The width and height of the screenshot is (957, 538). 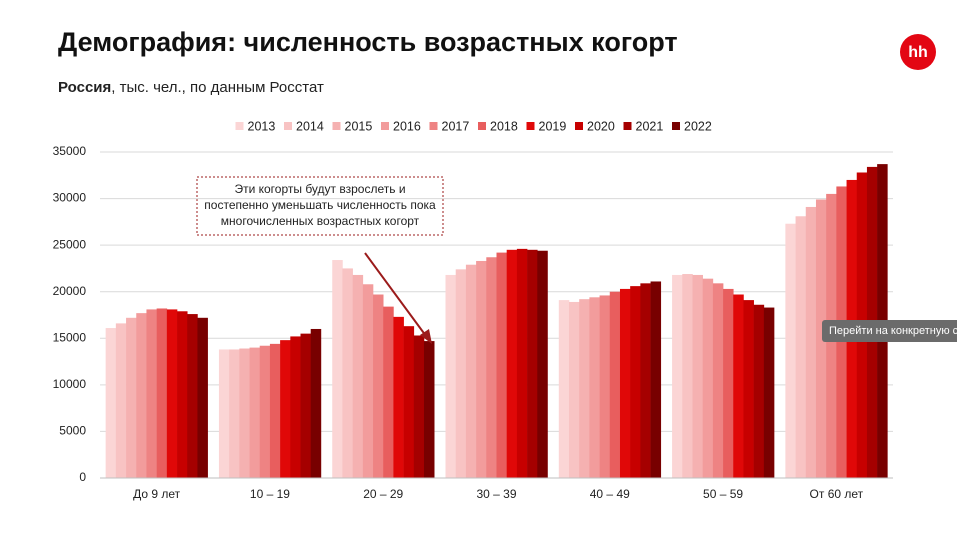 What do you see at coordinates (504, 126) in the screenshot?
I see `legend-label: 2018` at bounding box center [504, 126].